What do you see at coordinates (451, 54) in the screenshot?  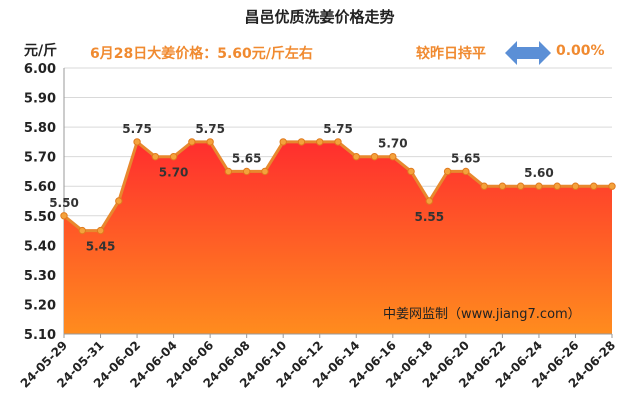 I see `compare-label: 较昨日持平` at bounding box center [451, 54].